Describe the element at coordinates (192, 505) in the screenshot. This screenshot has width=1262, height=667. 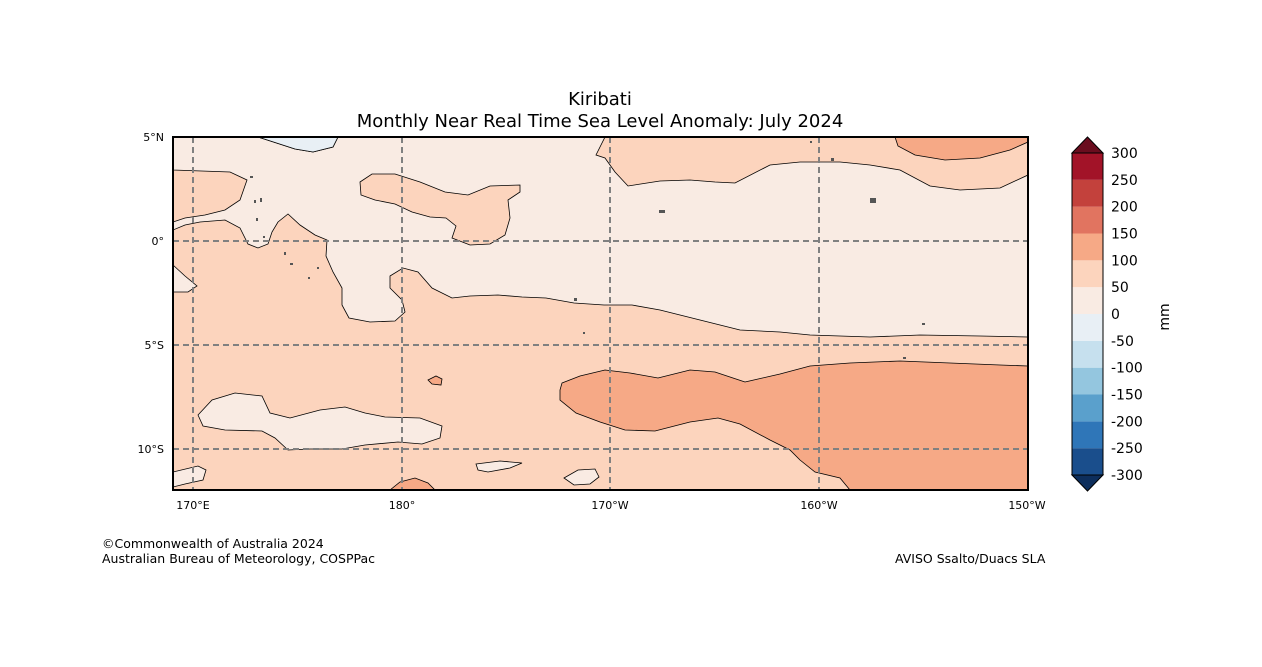
I see `x-tick-label: 170°E` at that location.